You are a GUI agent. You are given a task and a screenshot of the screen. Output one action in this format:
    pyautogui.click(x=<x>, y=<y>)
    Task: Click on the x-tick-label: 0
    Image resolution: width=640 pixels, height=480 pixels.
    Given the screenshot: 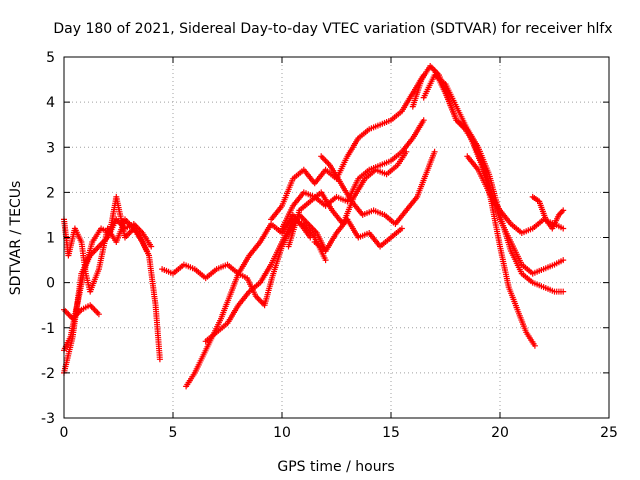 What is the action you would take?
    pyautogui.click(x=64, y=433)
    